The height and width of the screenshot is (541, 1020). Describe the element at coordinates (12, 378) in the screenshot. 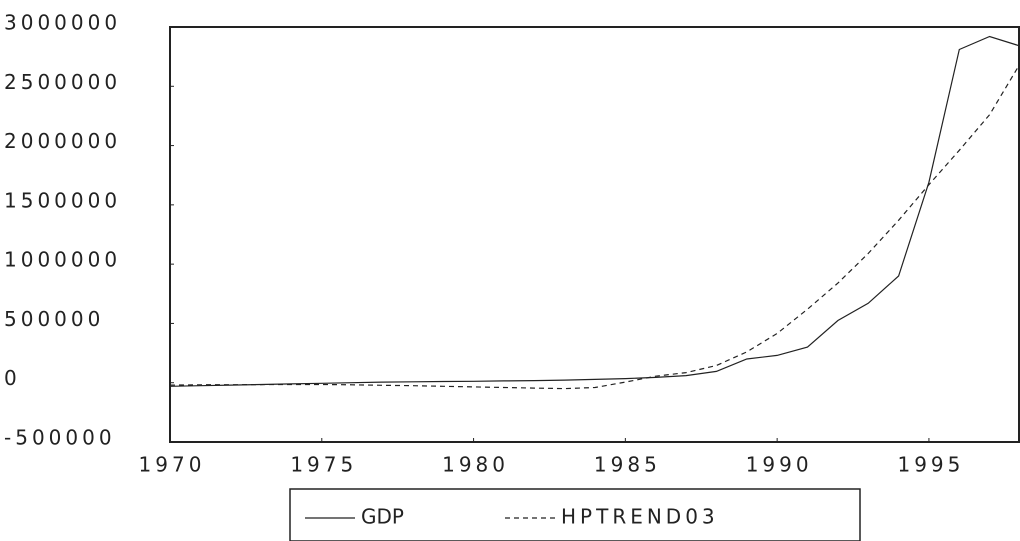

I see `y-tick-label: 0` at that location.